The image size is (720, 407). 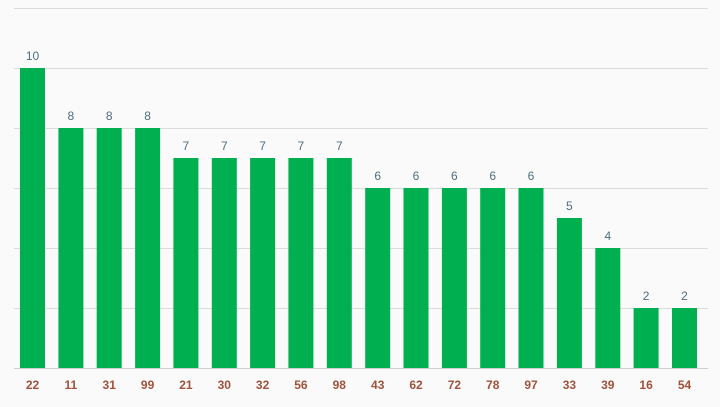 What do you see at coordinates (147, 116) in the screenshot?
I see `value-label-99: 8` at bounding box center [147, 116].